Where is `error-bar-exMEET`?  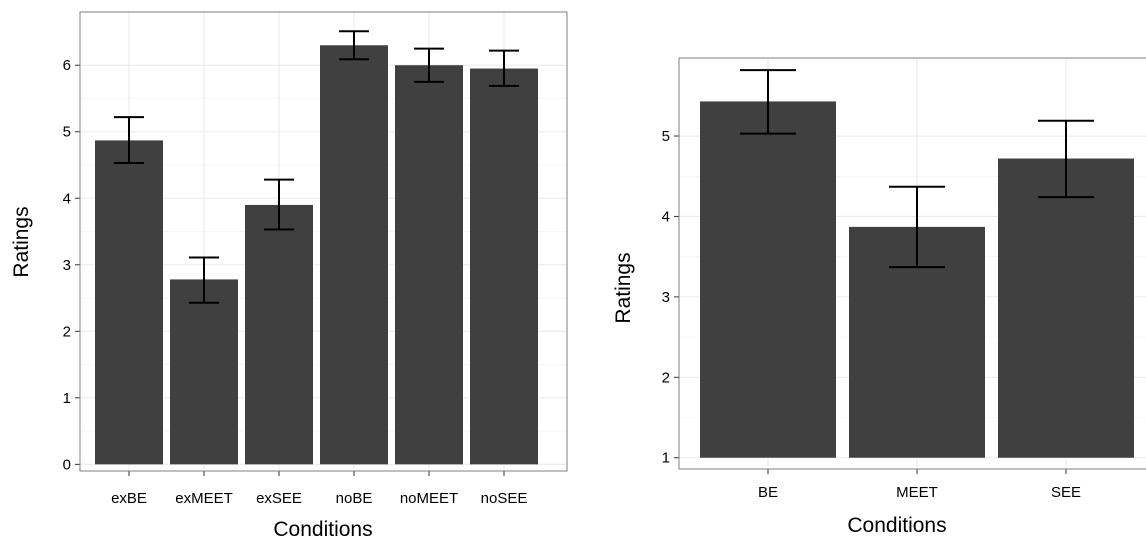 error-bar-exMEET is located at coordinates (204, 280).